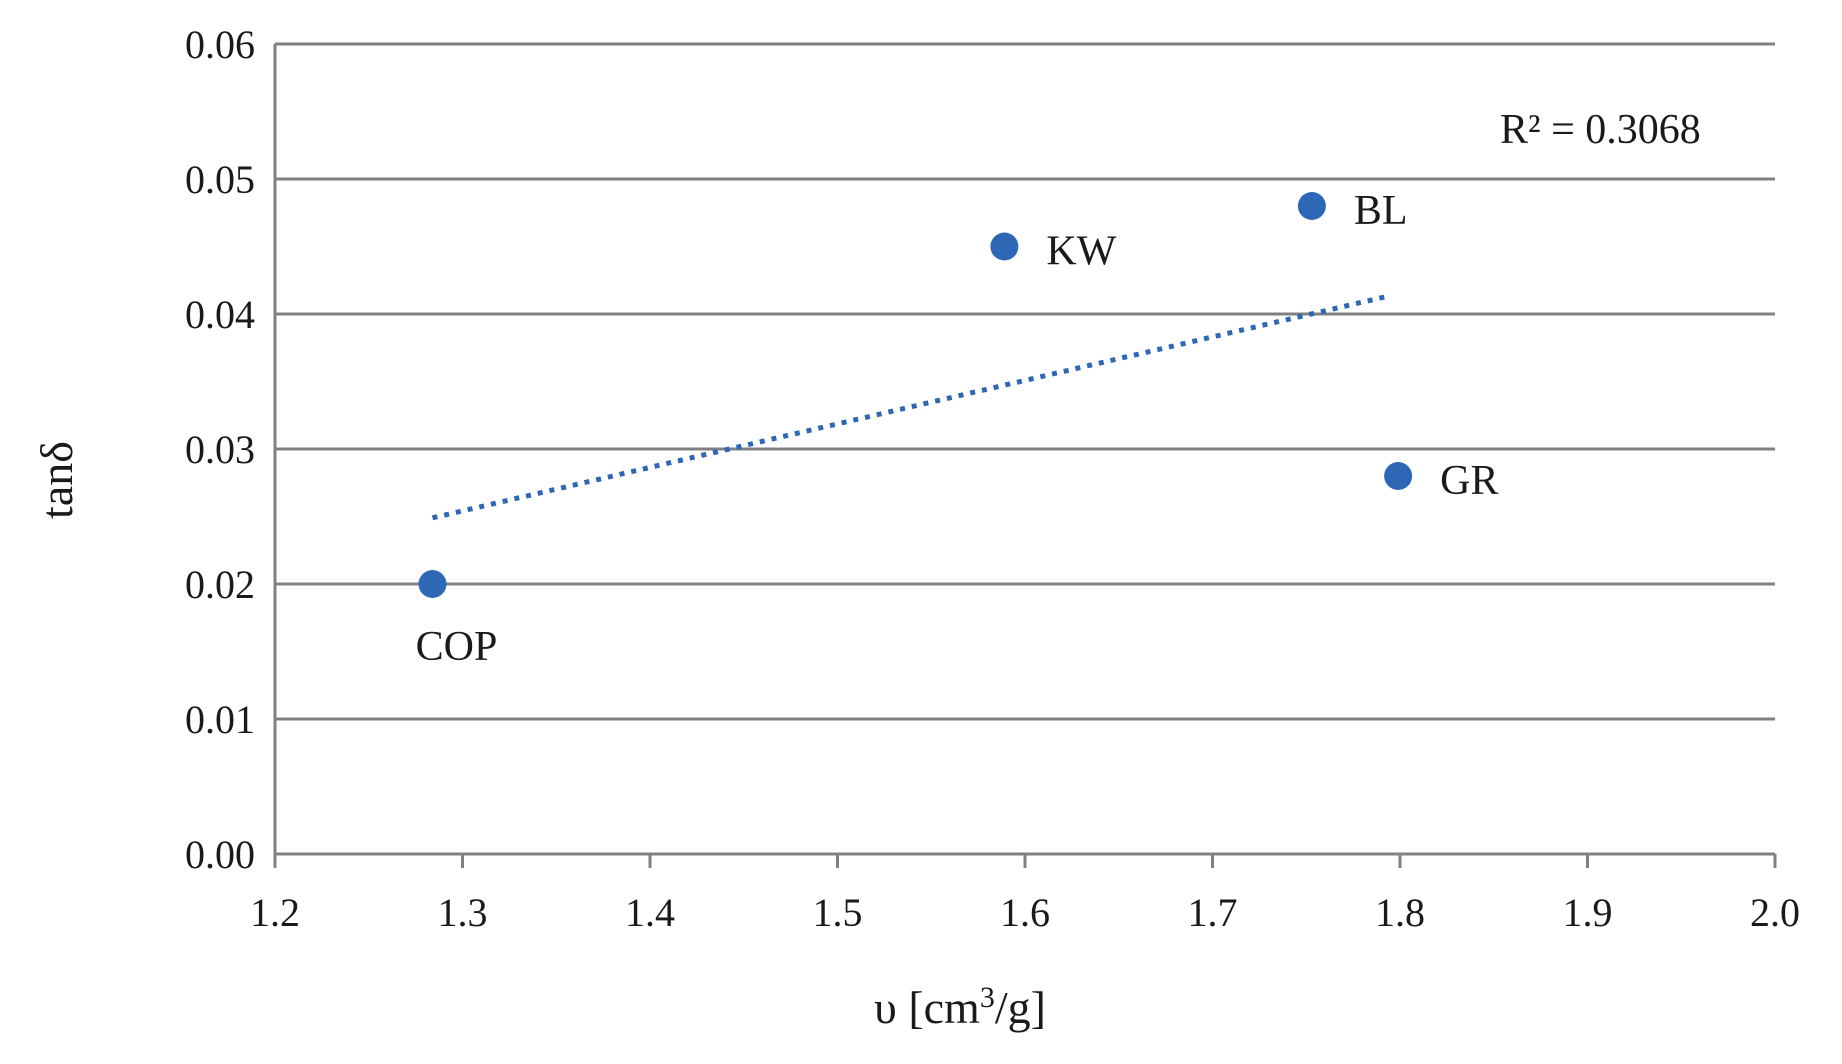  What do you see at coordinates (987, 997) in the screenshot?
I see `x-axis-title-superscript: 3` at bounding box center [987, 997].